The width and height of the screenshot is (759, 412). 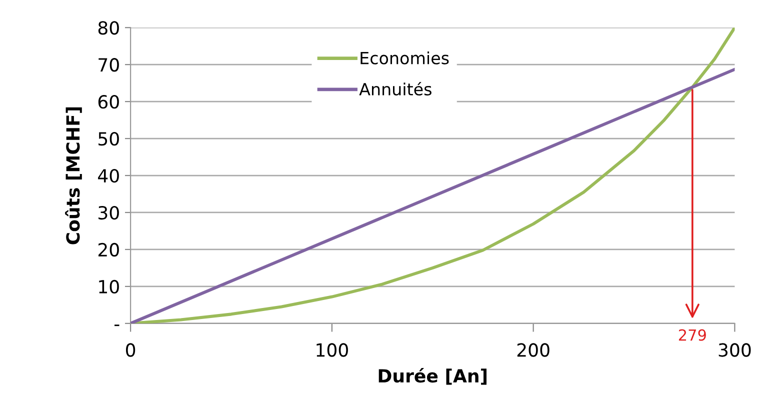 I want to click on y-tick-label: 70, so click(x=108, y=65).